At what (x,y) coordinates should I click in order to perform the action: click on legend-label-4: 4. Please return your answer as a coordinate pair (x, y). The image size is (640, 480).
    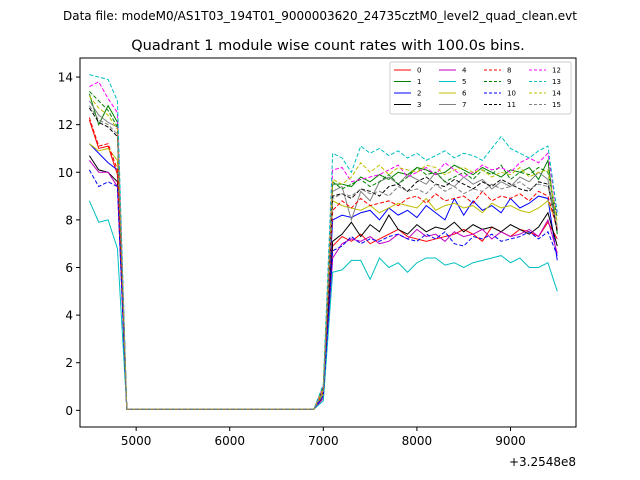
    Looking at the image, I should click on (464, 71).